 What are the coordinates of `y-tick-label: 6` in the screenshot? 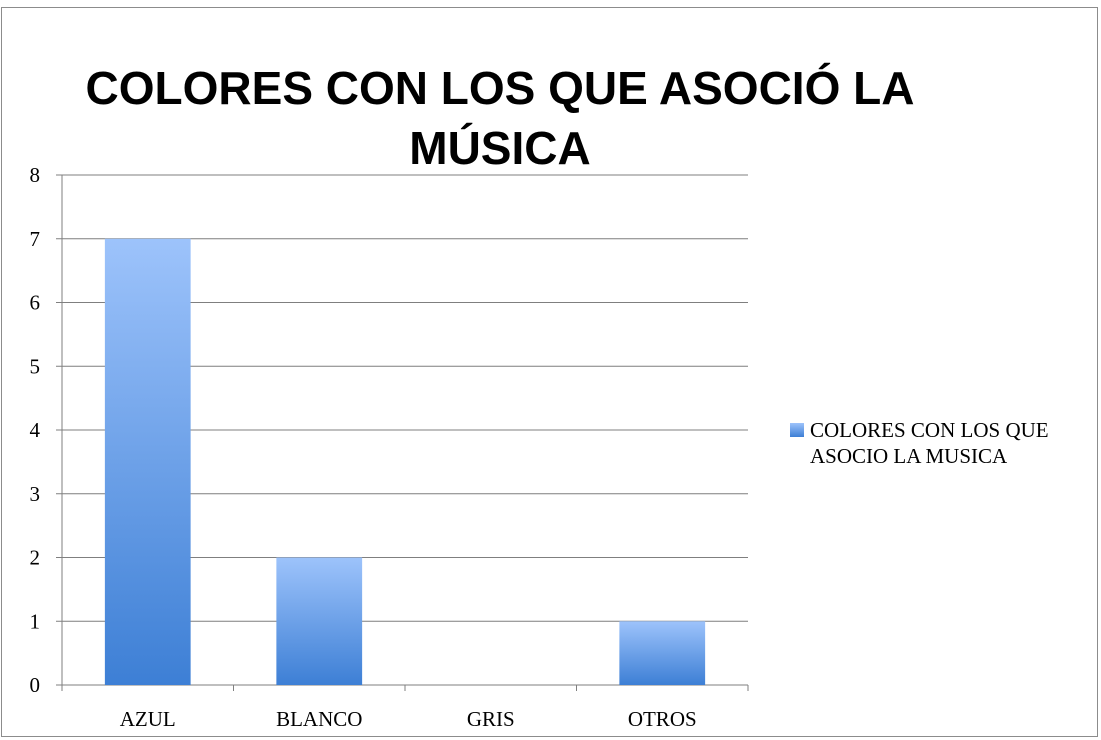 It's located at (35, 303).